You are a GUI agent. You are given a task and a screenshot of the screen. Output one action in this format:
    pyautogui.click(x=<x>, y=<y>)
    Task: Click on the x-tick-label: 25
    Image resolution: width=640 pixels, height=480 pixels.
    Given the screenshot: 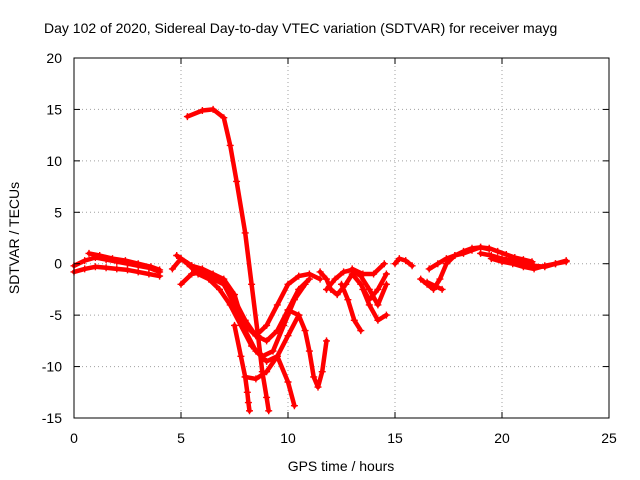 What is the action you would take?
    pyautogui.click(x=609, y=438)
    